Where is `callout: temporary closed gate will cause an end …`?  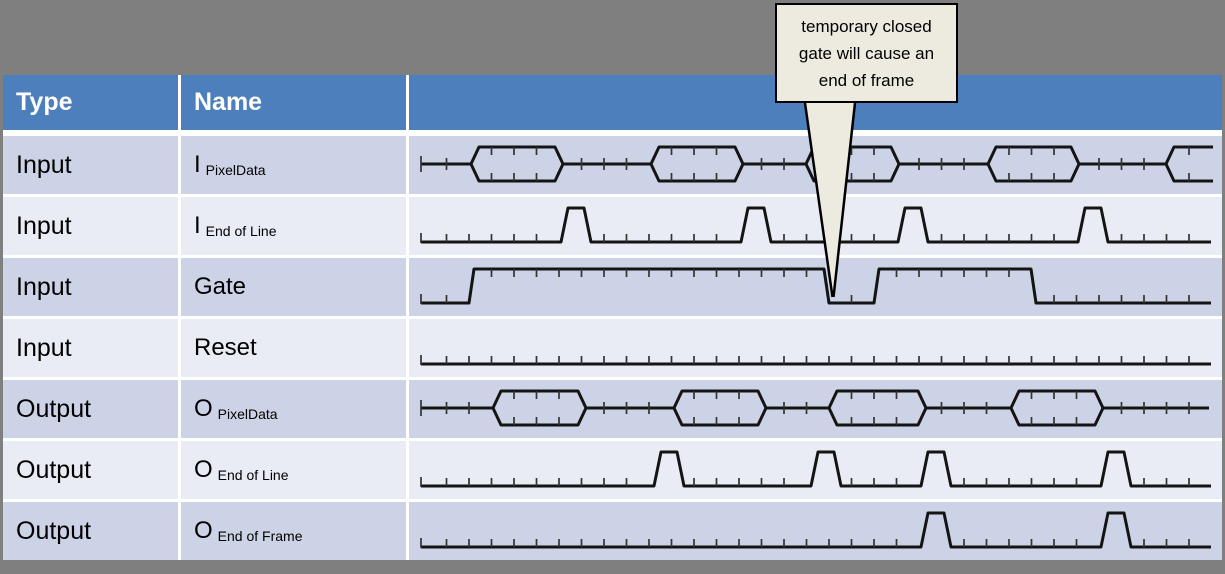
callout: temporary closed gate will cause an end … is located at coordinates (866, 53).